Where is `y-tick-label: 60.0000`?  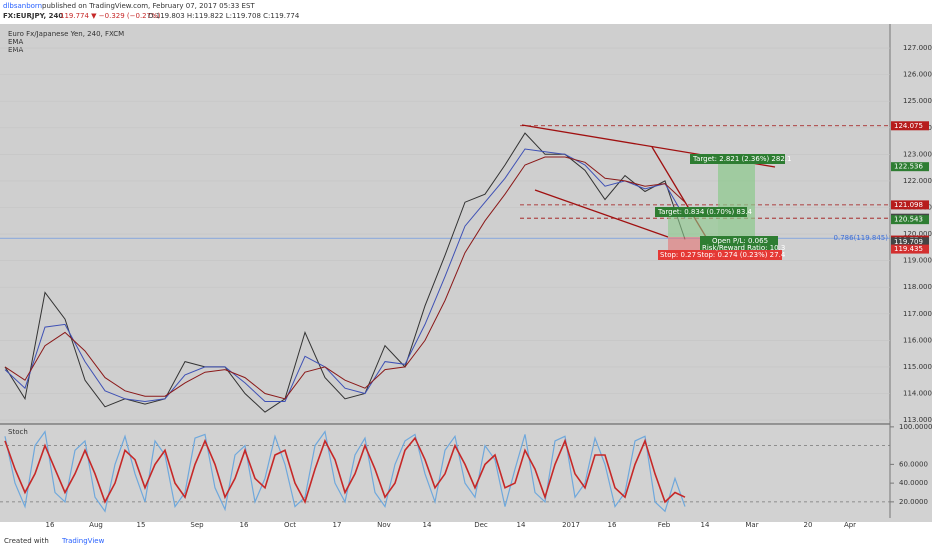 y-tick-label: 60.0000 is located at coordinates (913, 464).